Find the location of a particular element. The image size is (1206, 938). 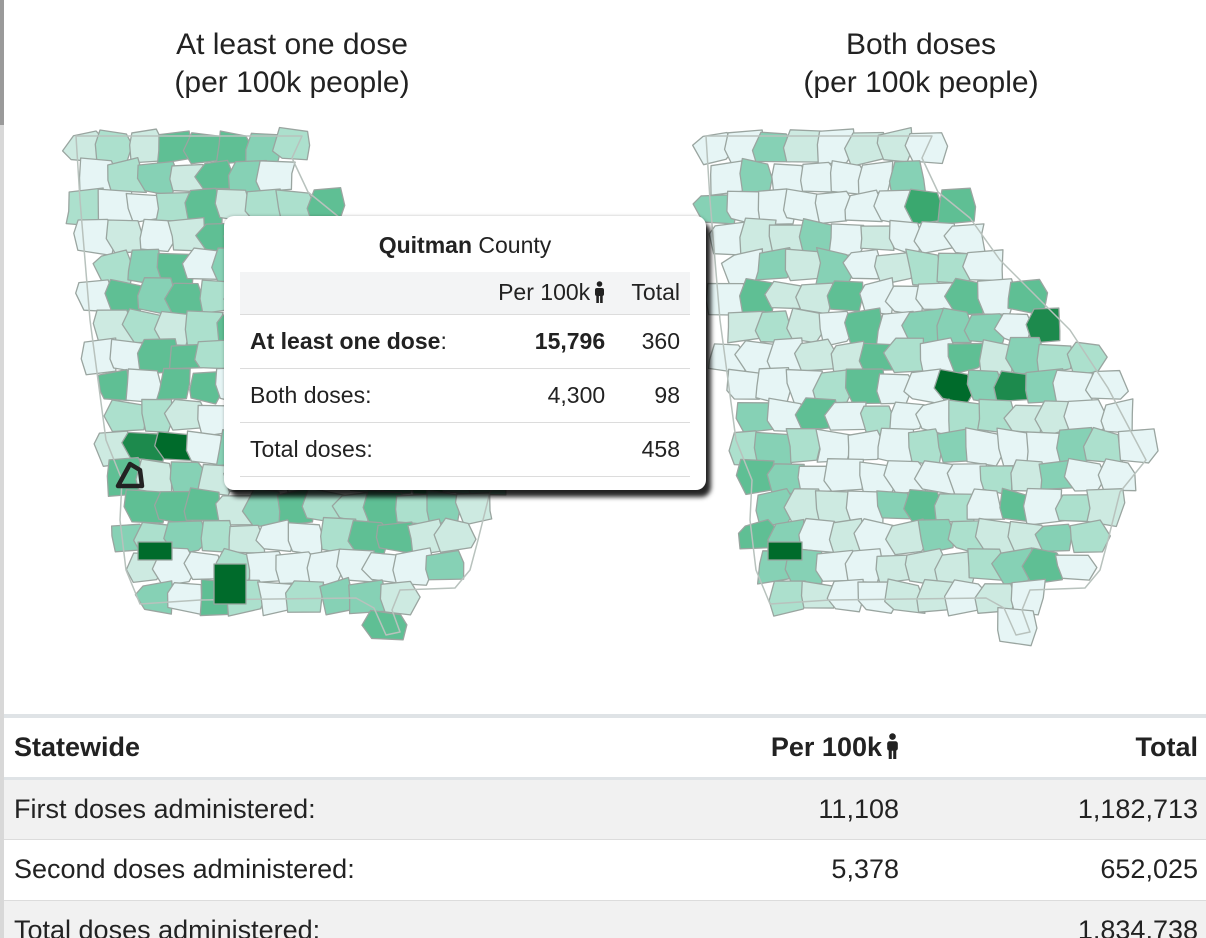

statewide-row-per100k: 5,378 is located at coordinates (774, 870).